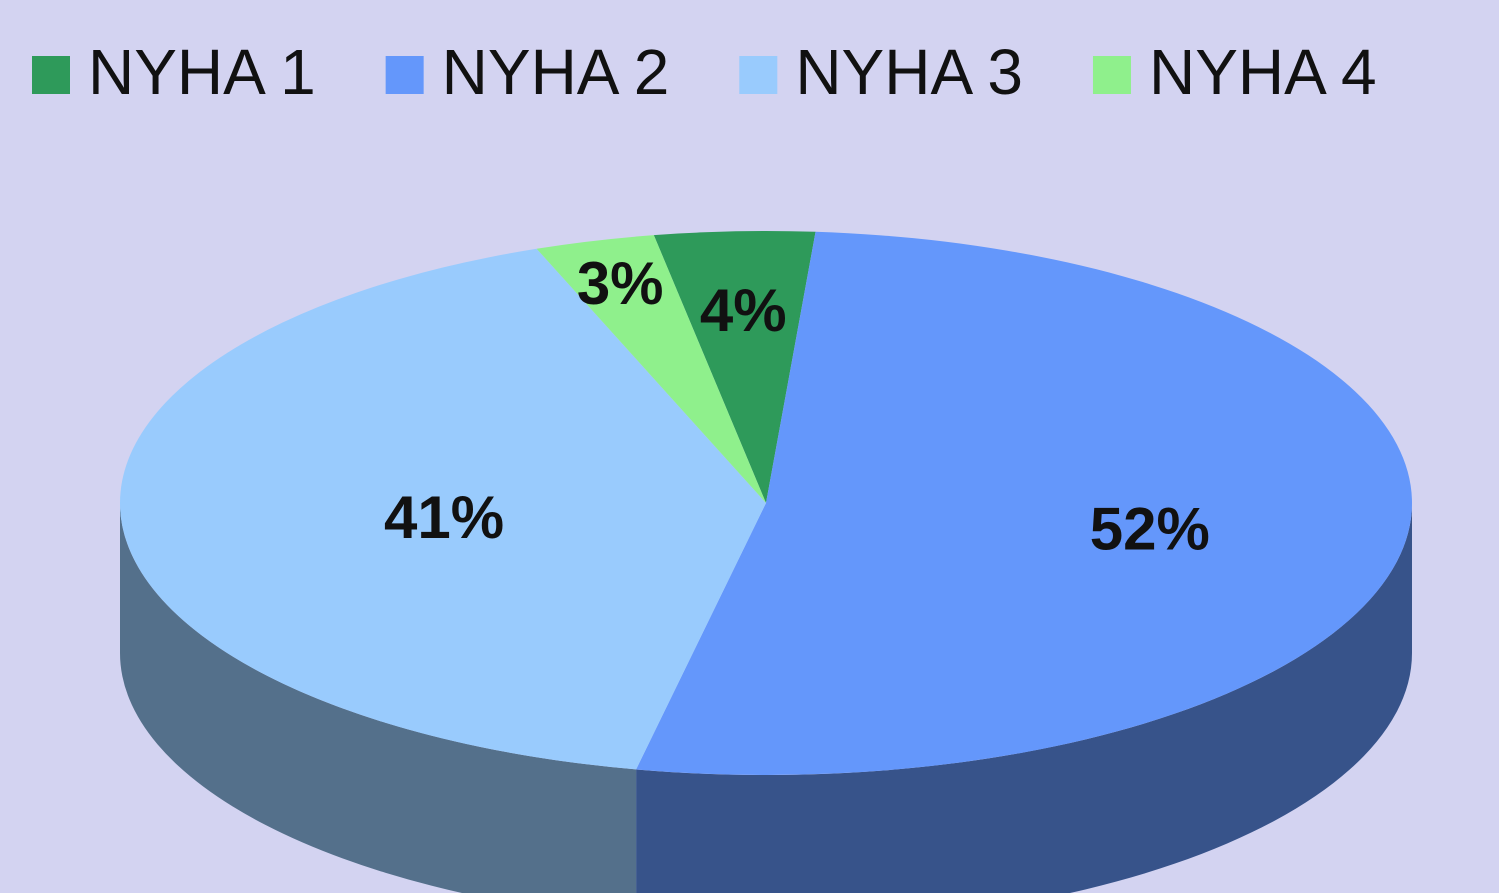 This screenshot has width=1499, height=893. I want to click on value-label: 4%, so click(743, 310).